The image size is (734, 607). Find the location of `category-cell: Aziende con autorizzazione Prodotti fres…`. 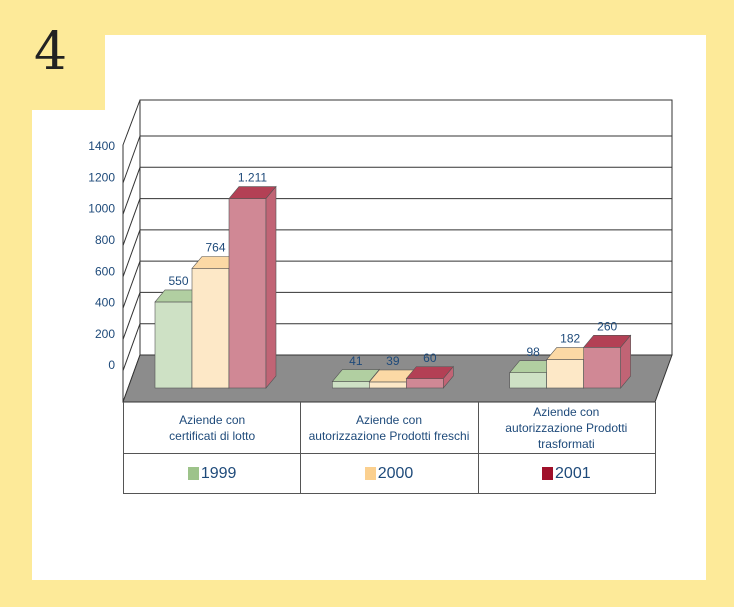

category-cell: Aziende con autorizzazione Prodotti fres… is located at coordinates (389, 428).